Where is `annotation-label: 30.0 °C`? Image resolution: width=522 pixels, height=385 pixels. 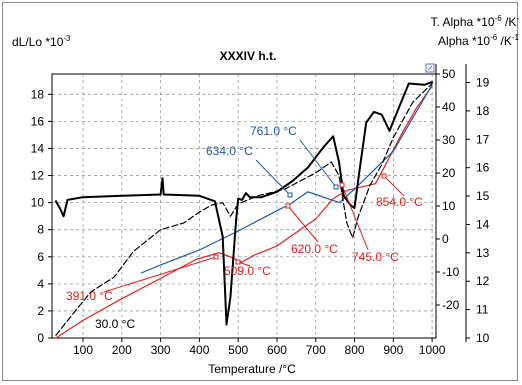 annotation-label: 30.0 °C is located at coordinates (115, 324).